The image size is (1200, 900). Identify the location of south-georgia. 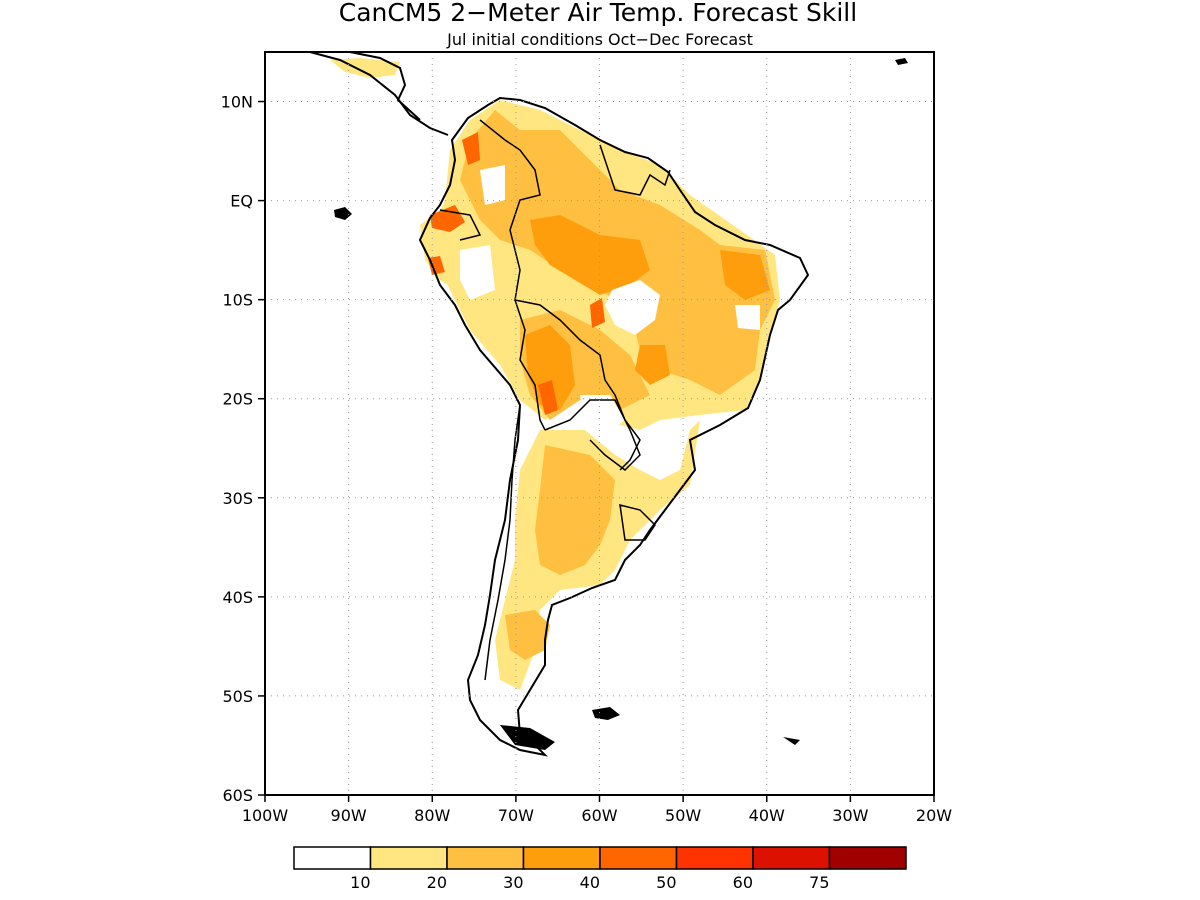
(791, 741).